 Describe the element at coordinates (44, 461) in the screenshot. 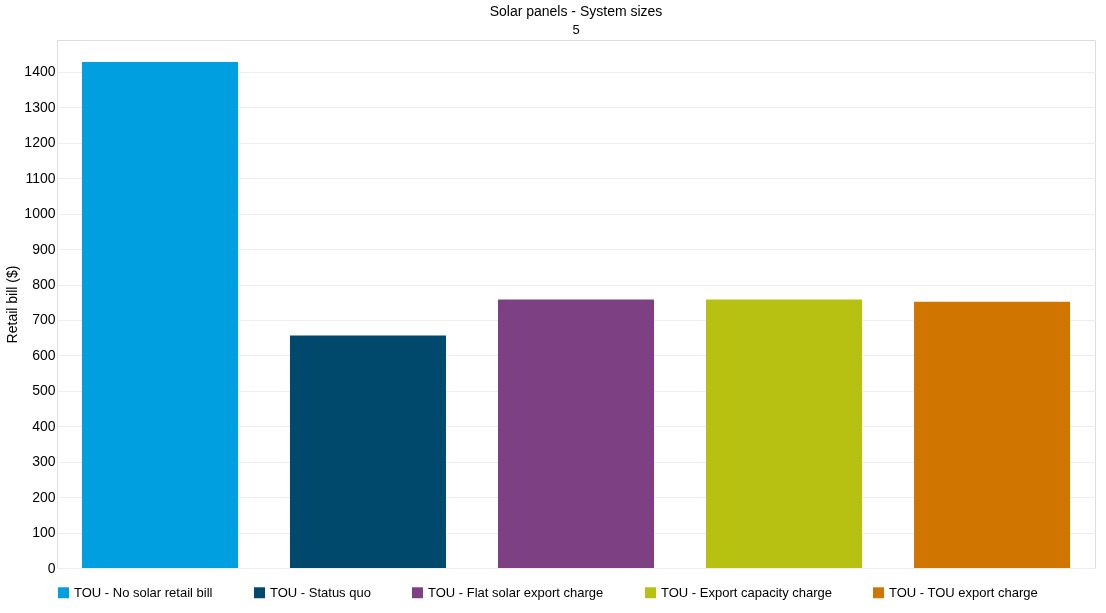

I see `y-tick-label: 300` at that location.